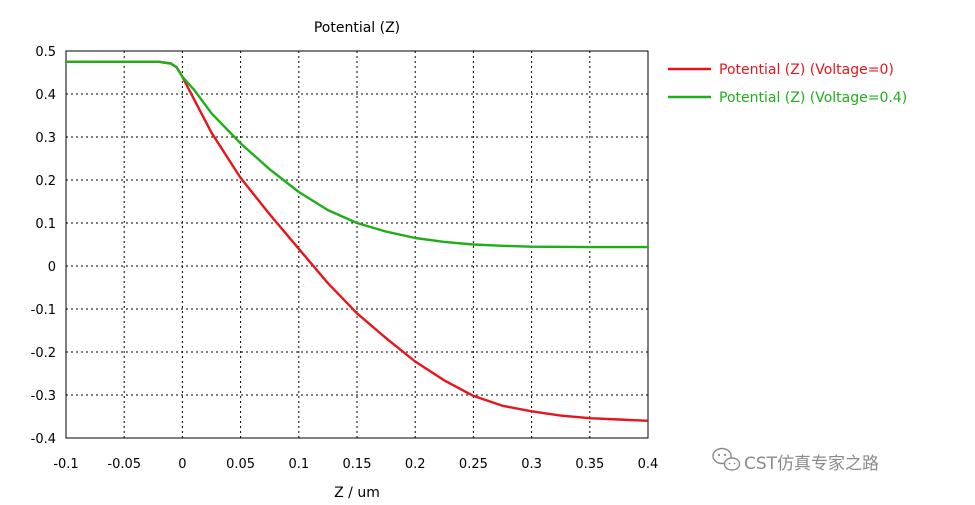 This screenshot has width=975, height=505. I want to click on x-tick-label: 0, so click(182, 464).